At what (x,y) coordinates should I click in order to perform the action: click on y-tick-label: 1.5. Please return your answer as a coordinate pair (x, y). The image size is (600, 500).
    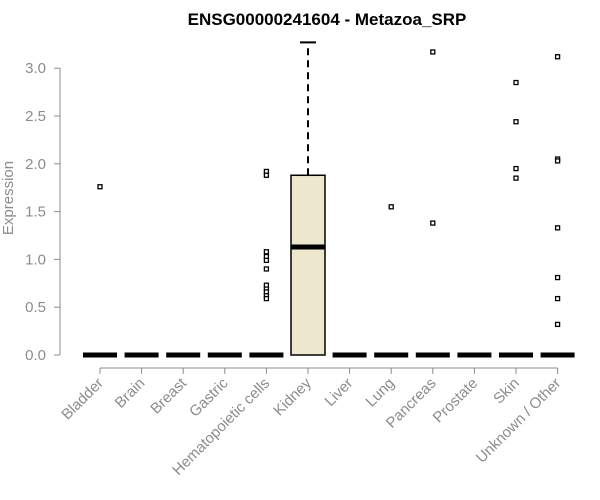
    Looking at the image, I should click on (35, 212).